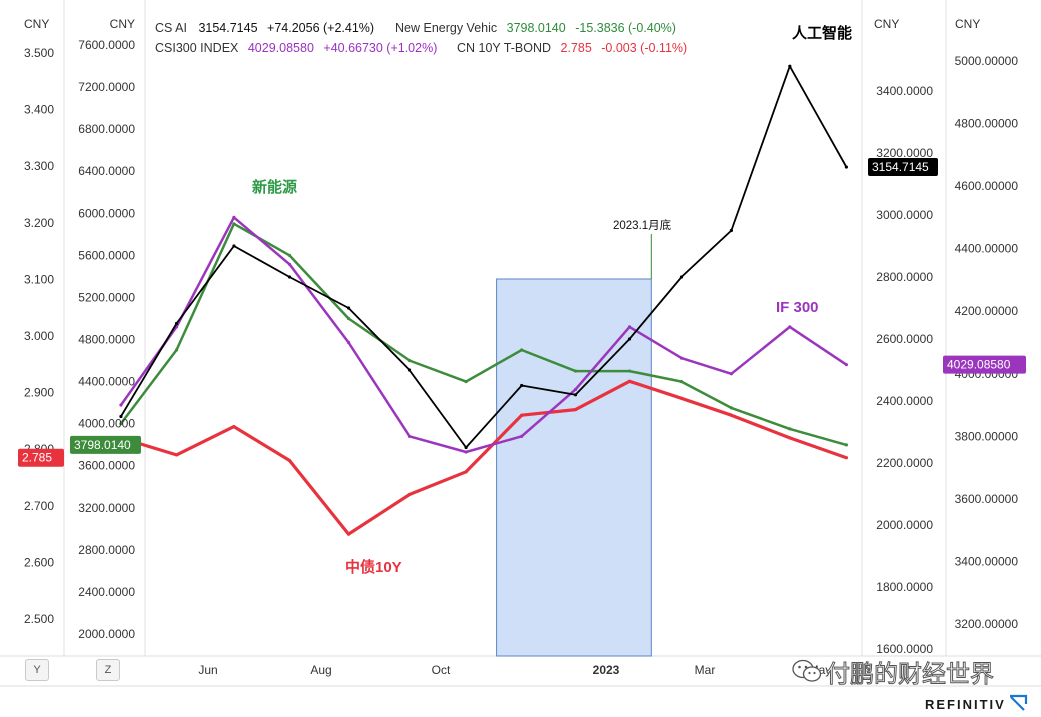  I want to click on csi300-axis-tick-label: 5000.00000, so click(987, 61).